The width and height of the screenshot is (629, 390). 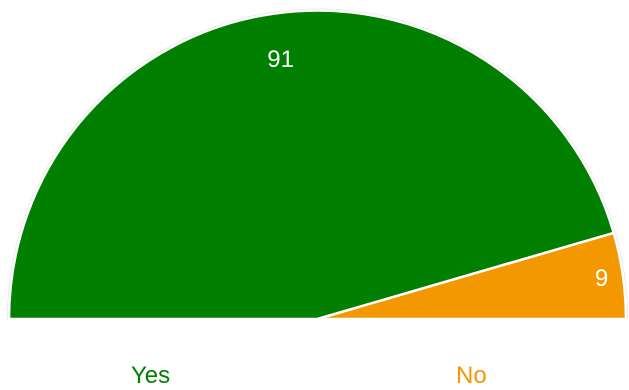 What do you see at coordinates (151, 375) in the screenshot?
I see `legend-label-yes: Yes` at bounding box center [151, 375].